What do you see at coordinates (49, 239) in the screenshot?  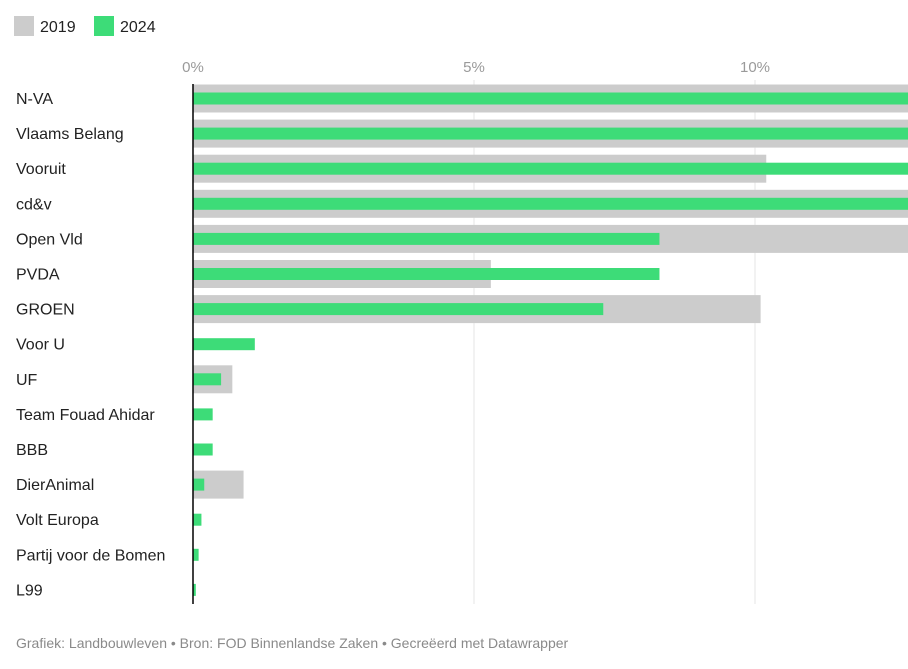 I see `category-label: Open Vld` at bounding box center [49, 239].